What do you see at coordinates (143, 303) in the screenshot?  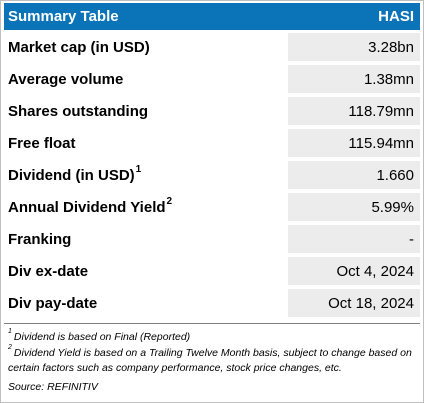 I see `row-label: Div pay-date` at bounding box center [143, 303].